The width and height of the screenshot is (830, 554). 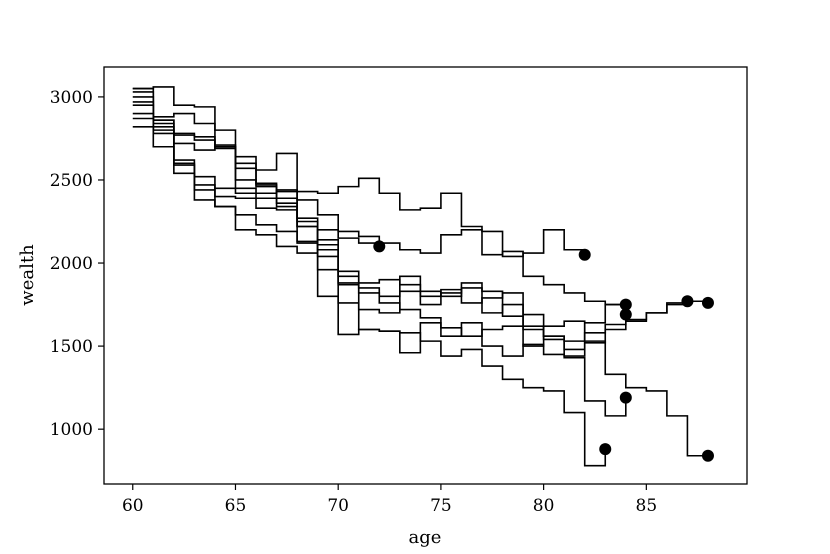 I want to click on y-tick-label: 1000, so click(x=71, y=430).